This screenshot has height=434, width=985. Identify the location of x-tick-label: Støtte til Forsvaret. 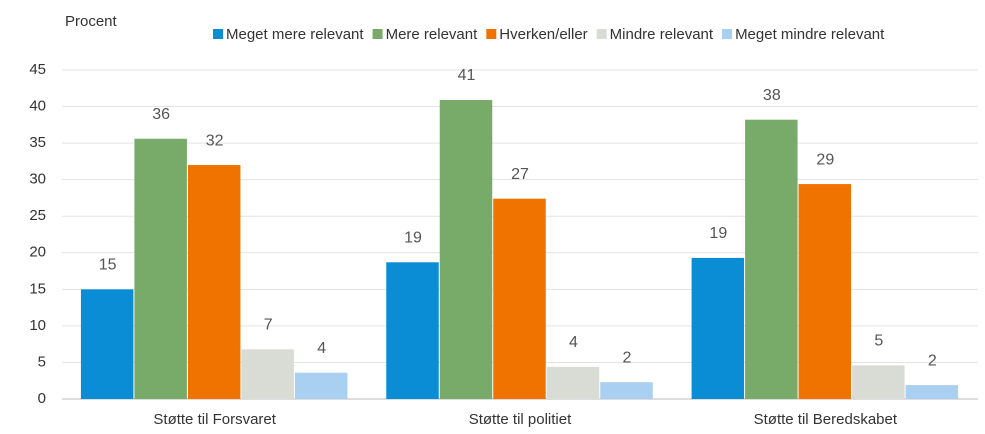
(214, 419).